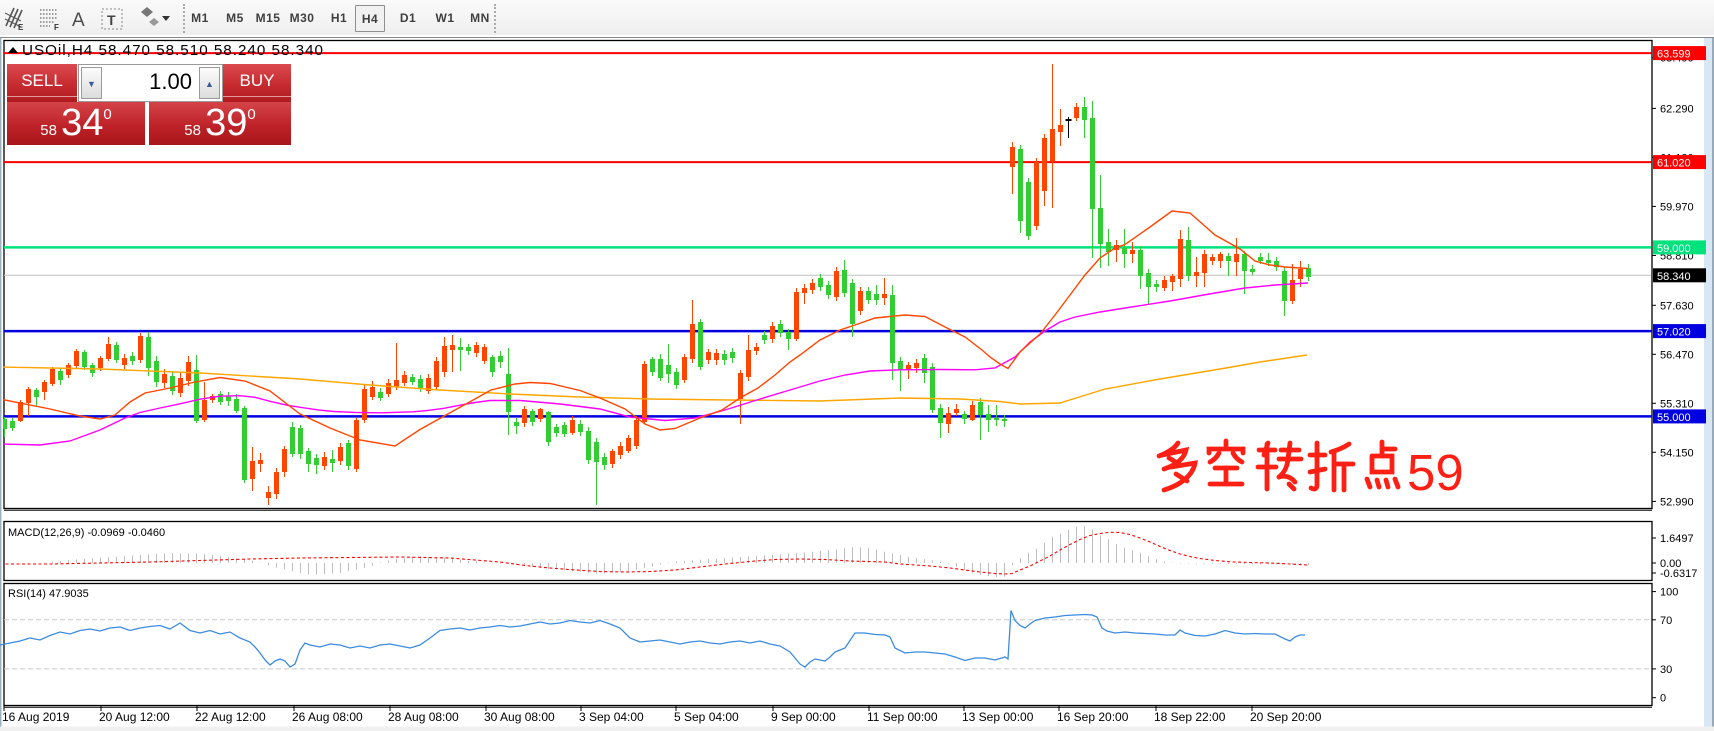  I want to click on svg-text: 1.6497, so click(1677, 539).